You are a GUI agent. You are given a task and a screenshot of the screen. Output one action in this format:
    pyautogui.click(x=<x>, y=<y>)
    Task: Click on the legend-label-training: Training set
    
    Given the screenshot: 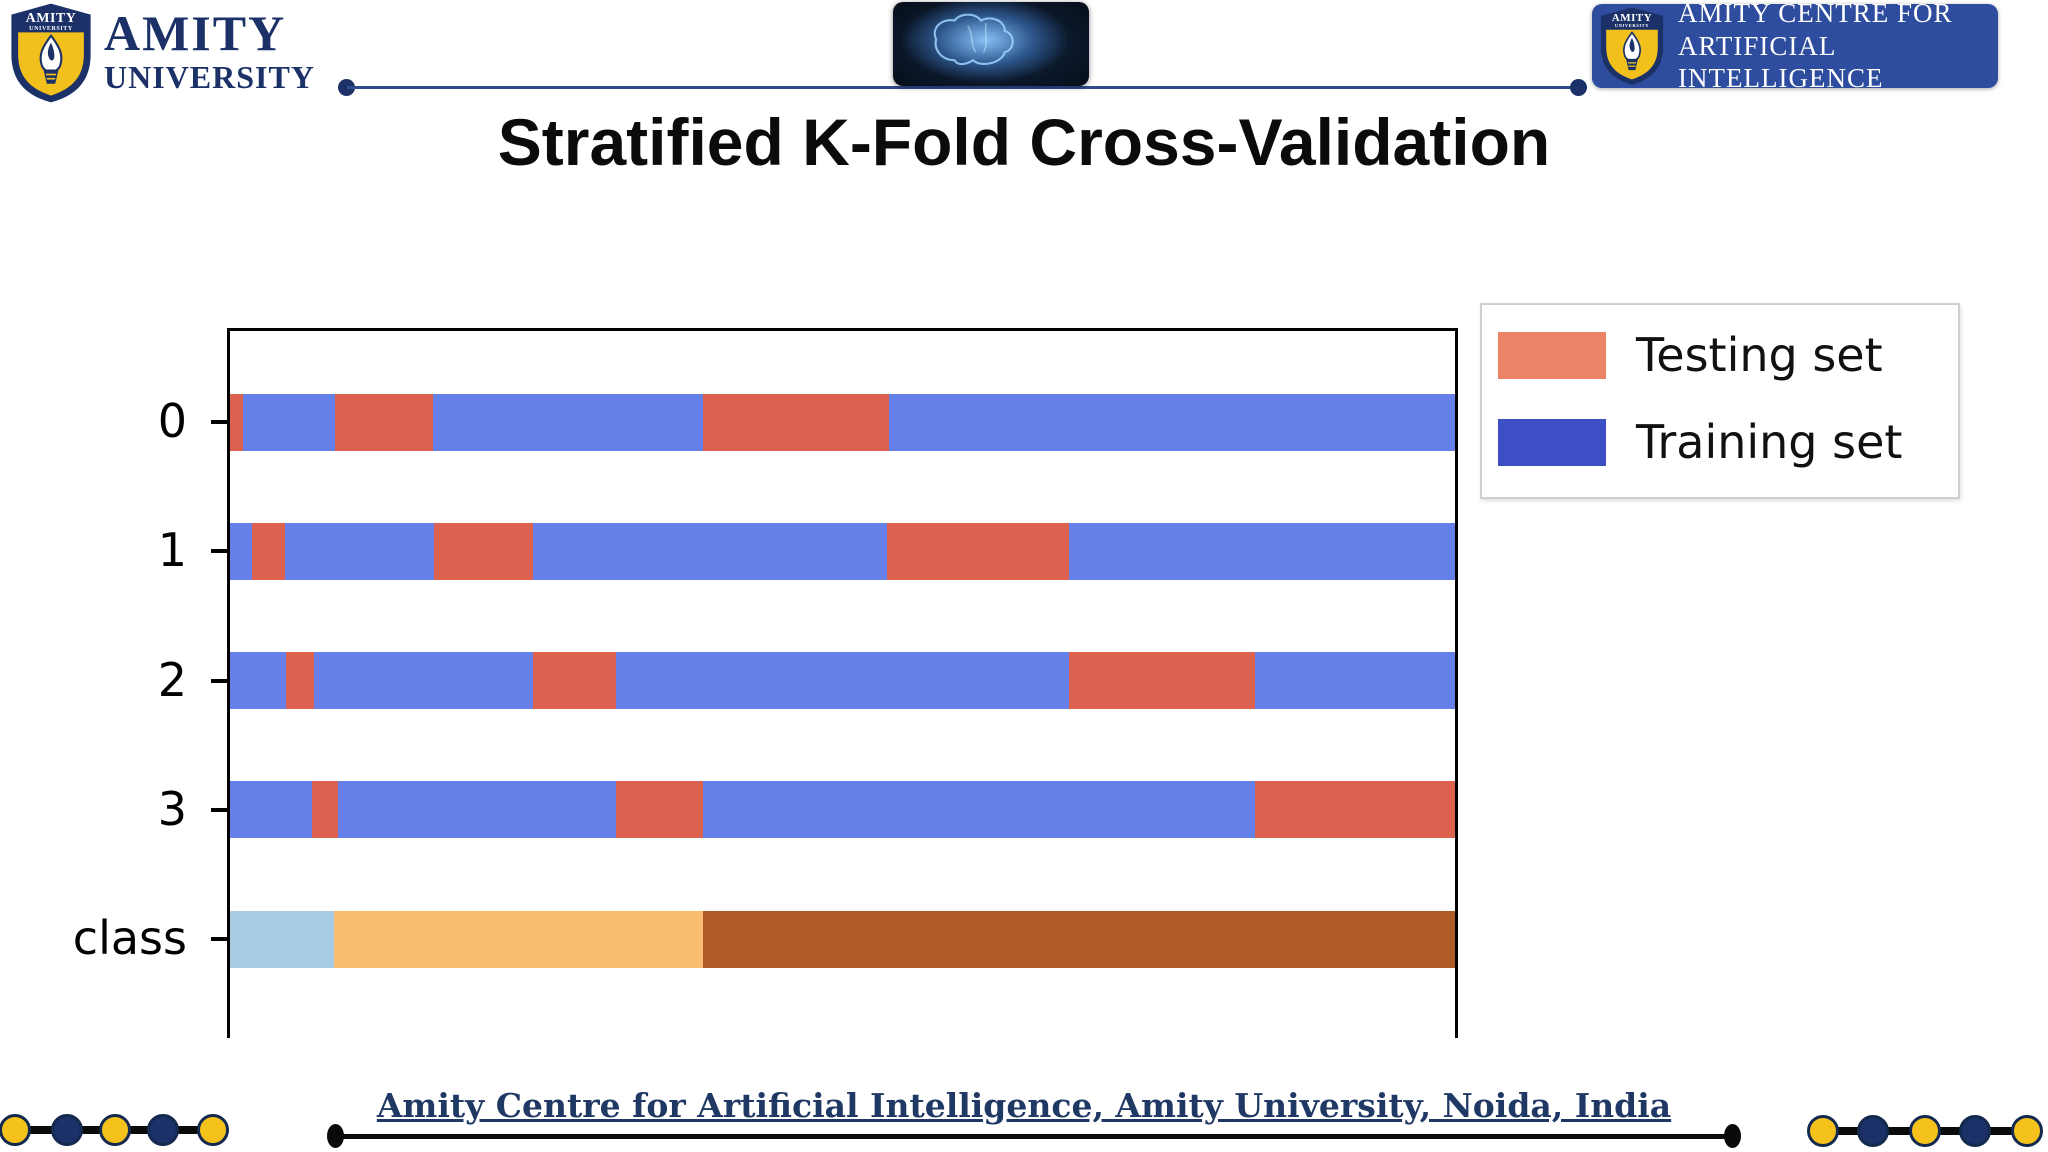 What is the action you would take?
    pyautogui.click(x=1769, y=442)
    